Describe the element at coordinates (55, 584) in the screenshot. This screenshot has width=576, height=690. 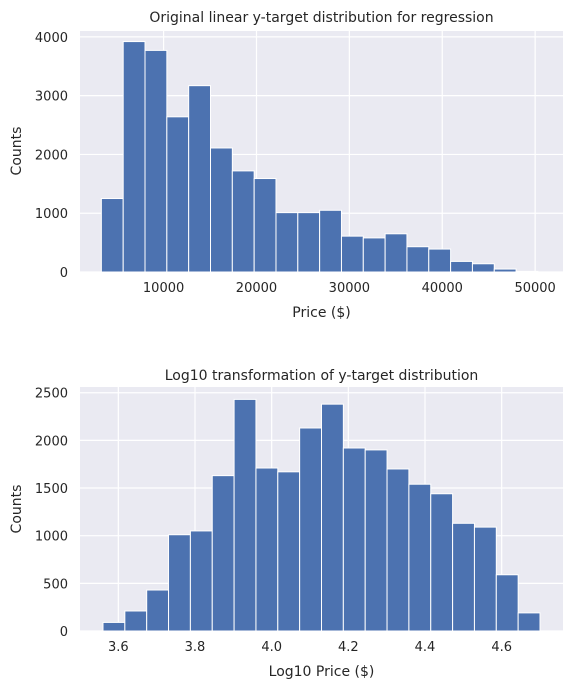
I see `y-tick-label: 500` at that location.